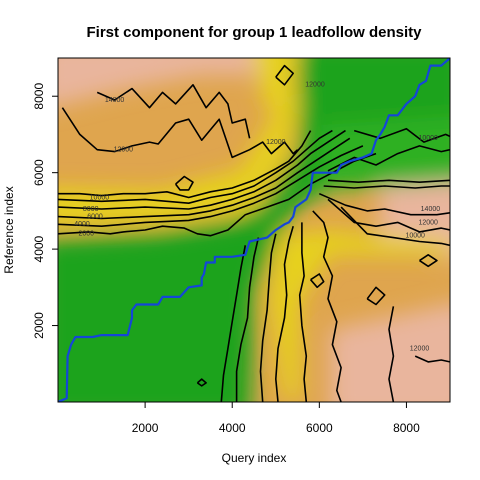  Describe the element at coordinates (91, 209) in the screenshot. I see `contour-label: 8000` at that location.